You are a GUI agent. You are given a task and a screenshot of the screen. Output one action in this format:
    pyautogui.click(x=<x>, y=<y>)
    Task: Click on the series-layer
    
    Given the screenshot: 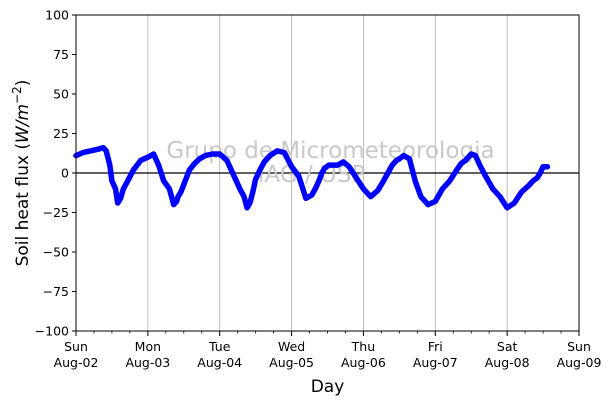 What is the action you would take?
    pyautogui.click(x=312, y=177)
    